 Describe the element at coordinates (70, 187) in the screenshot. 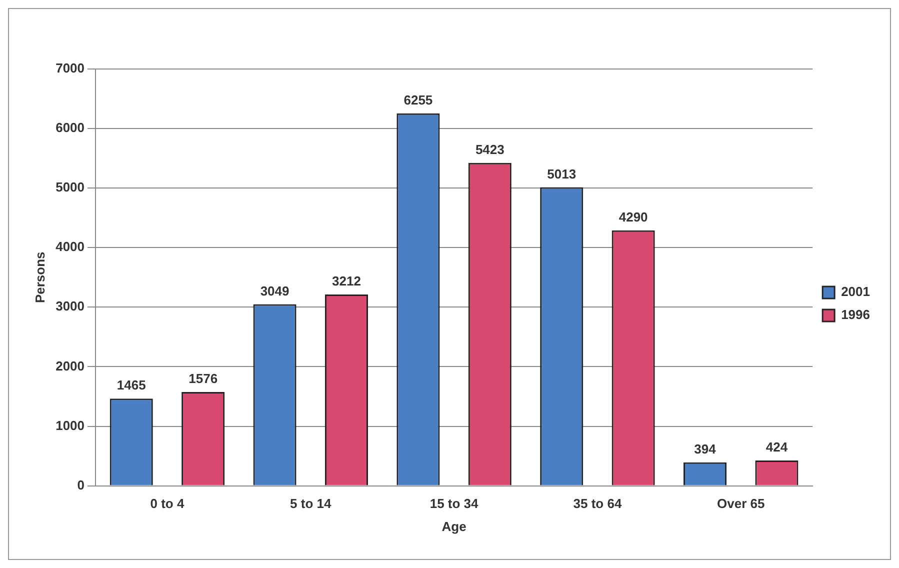

I see `y-tick-label: 5000` at that location.